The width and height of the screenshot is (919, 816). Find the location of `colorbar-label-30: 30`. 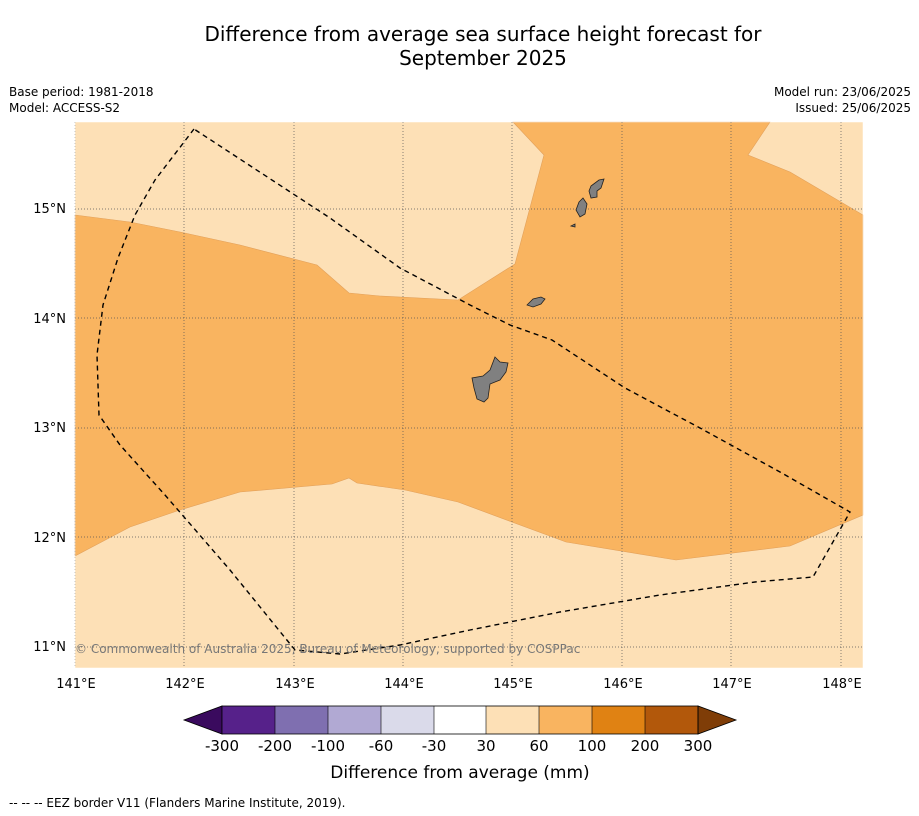

colorbar-label-30: 30 is located at coordinates (485, 746).